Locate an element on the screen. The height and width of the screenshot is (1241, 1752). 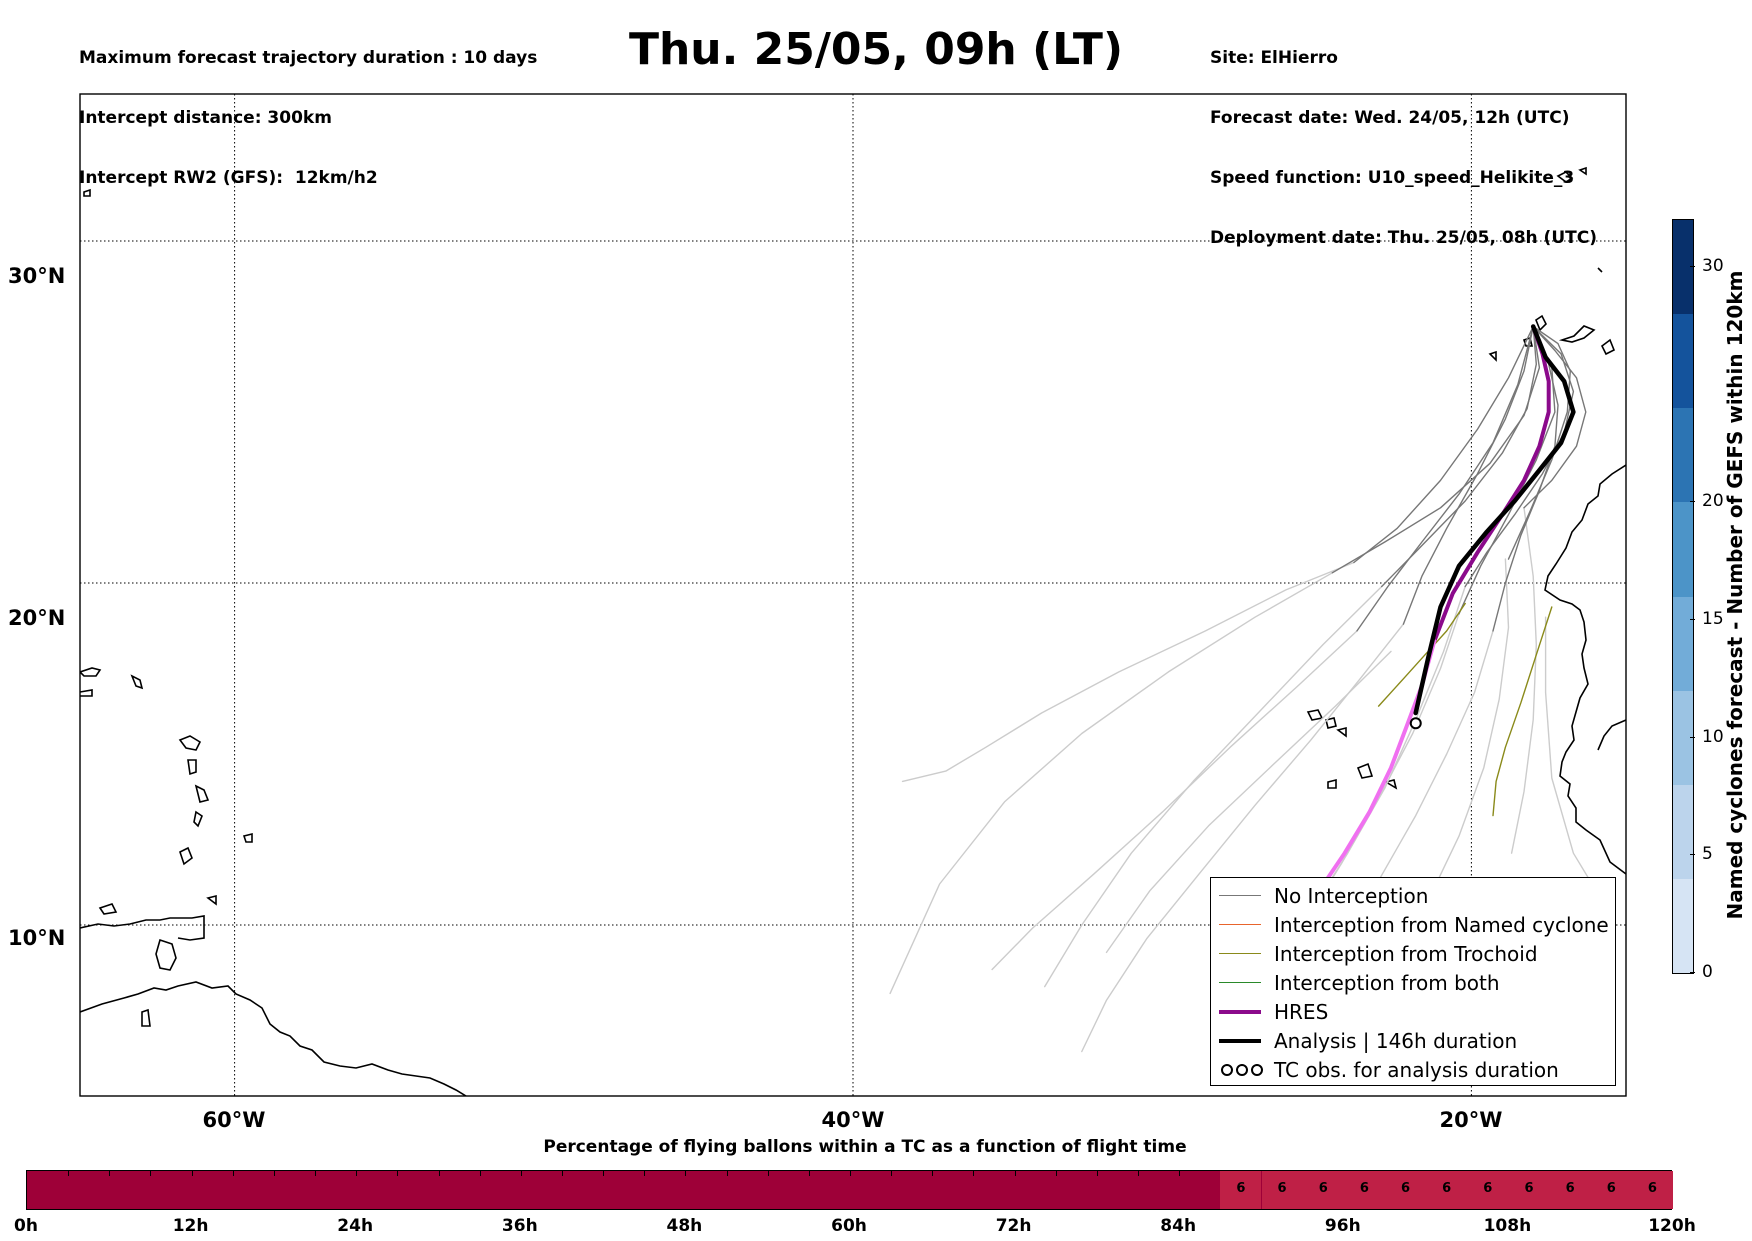
africa-coastline is located at coordinates (1585, 669).